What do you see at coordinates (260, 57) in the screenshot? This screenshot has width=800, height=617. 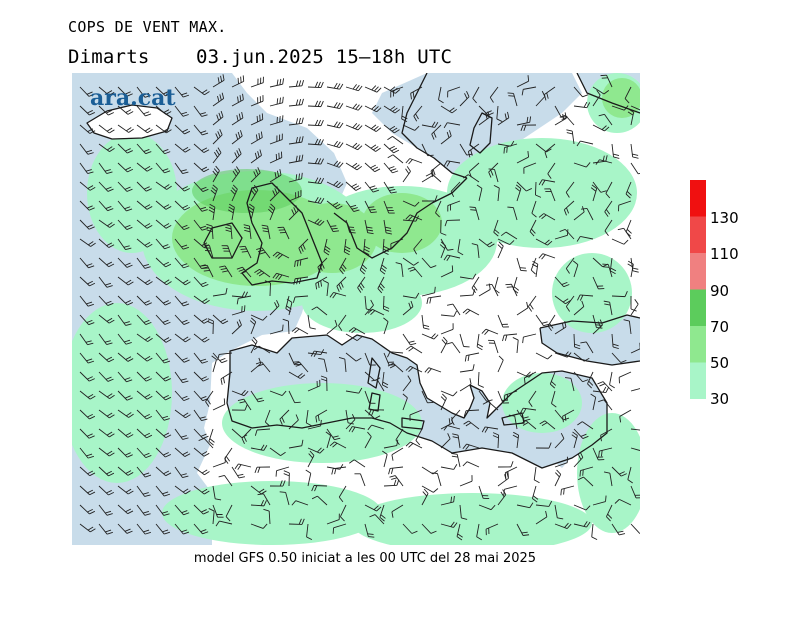 I see `forecast-date: 03.jun.2025` at bounding box center [260, 57].